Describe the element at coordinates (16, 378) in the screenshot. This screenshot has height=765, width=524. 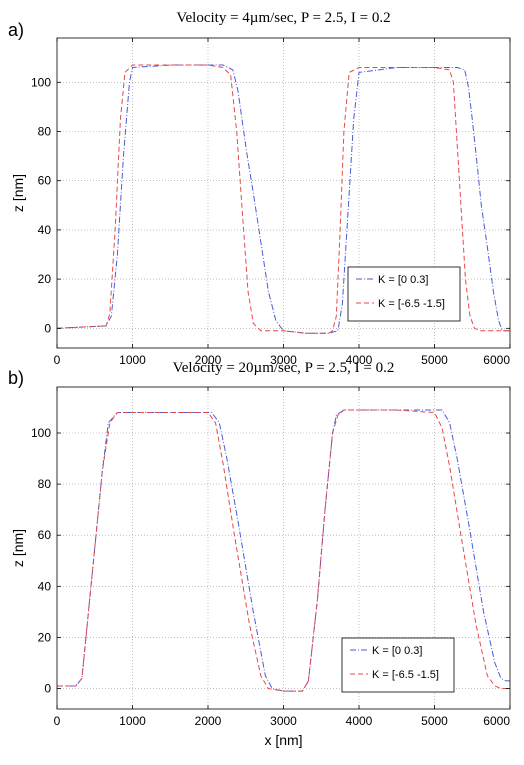
I see `panel-label: b)` at that location.